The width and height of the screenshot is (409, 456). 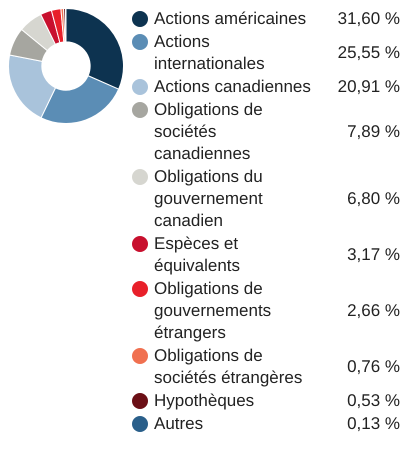 What do you see at coordinates (368, 87) in the screenshot?
I see `data-label: 20,91 %` at bounding box center [368, 87].